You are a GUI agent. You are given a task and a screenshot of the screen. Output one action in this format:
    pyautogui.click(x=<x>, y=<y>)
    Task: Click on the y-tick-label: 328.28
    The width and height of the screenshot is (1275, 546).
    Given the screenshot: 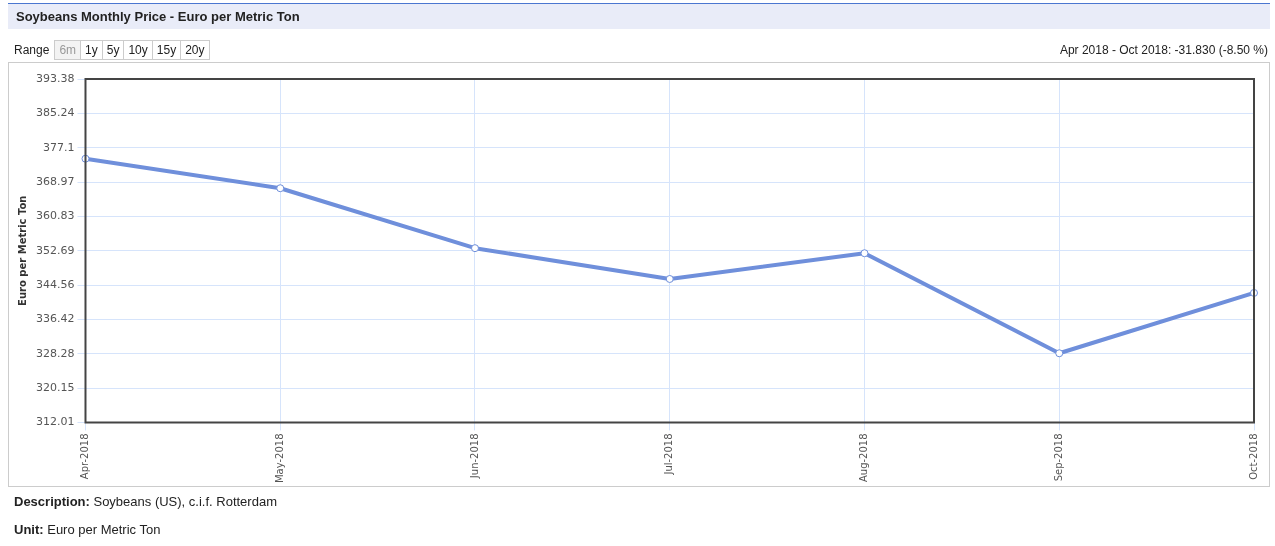 What is the action you would take?
    pyautogui.click(x=55, y=353)
    